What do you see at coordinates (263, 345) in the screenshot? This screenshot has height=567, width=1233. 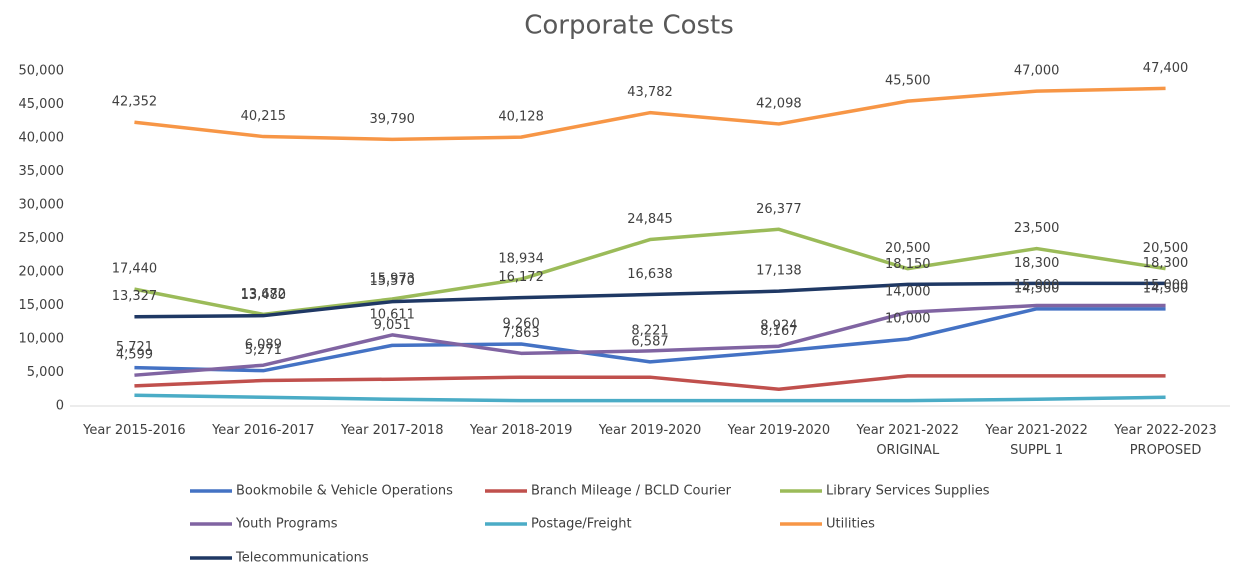 I see `data-label: 6,089` at bounding box center [263, 345].